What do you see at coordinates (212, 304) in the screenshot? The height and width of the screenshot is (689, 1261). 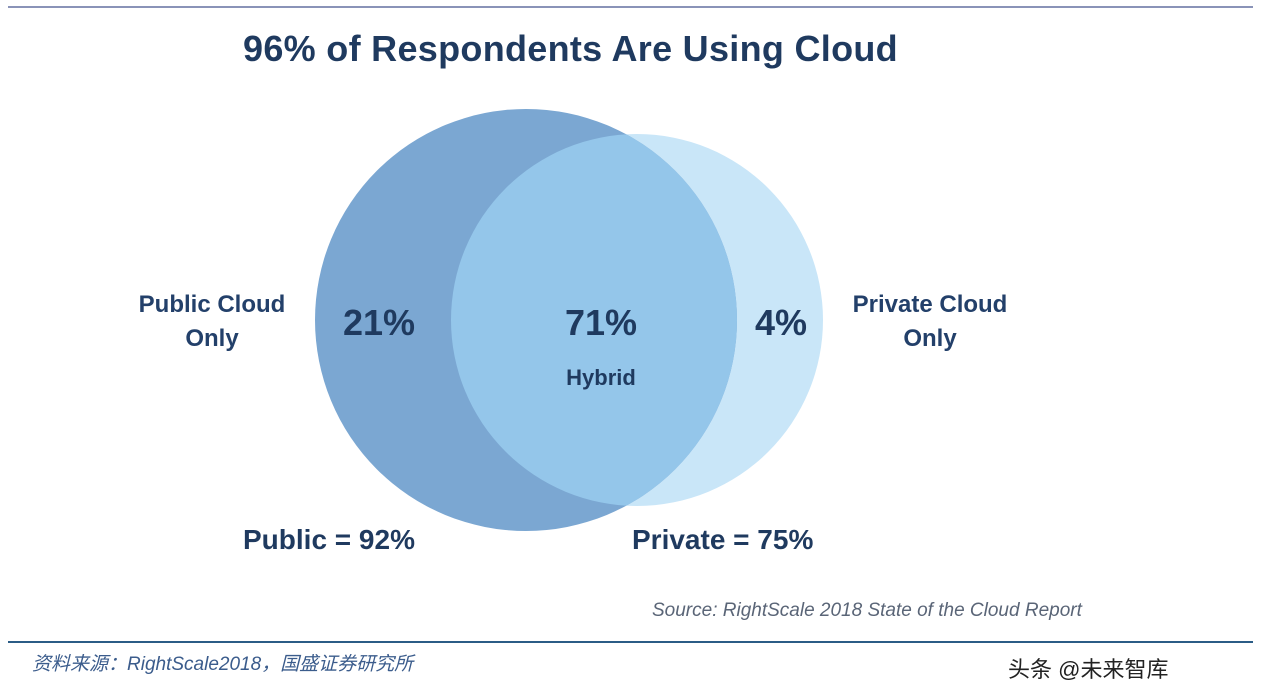 I see `public-only-label-line1: Public Cloud` at bounding box center [212, 304].